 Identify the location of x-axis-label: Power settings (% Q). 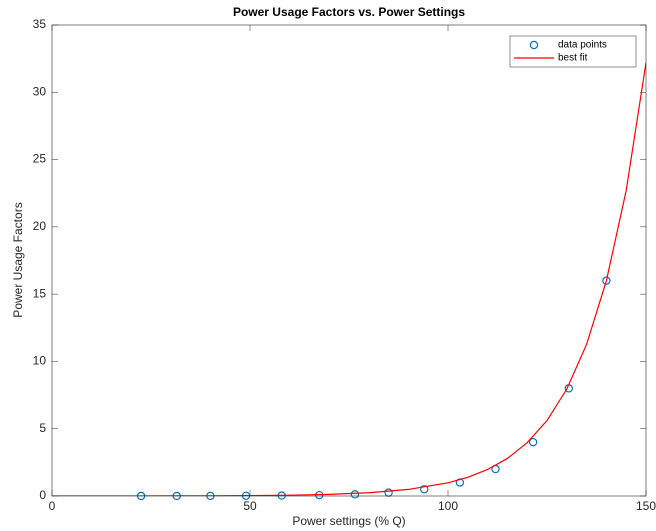
(348, 521).